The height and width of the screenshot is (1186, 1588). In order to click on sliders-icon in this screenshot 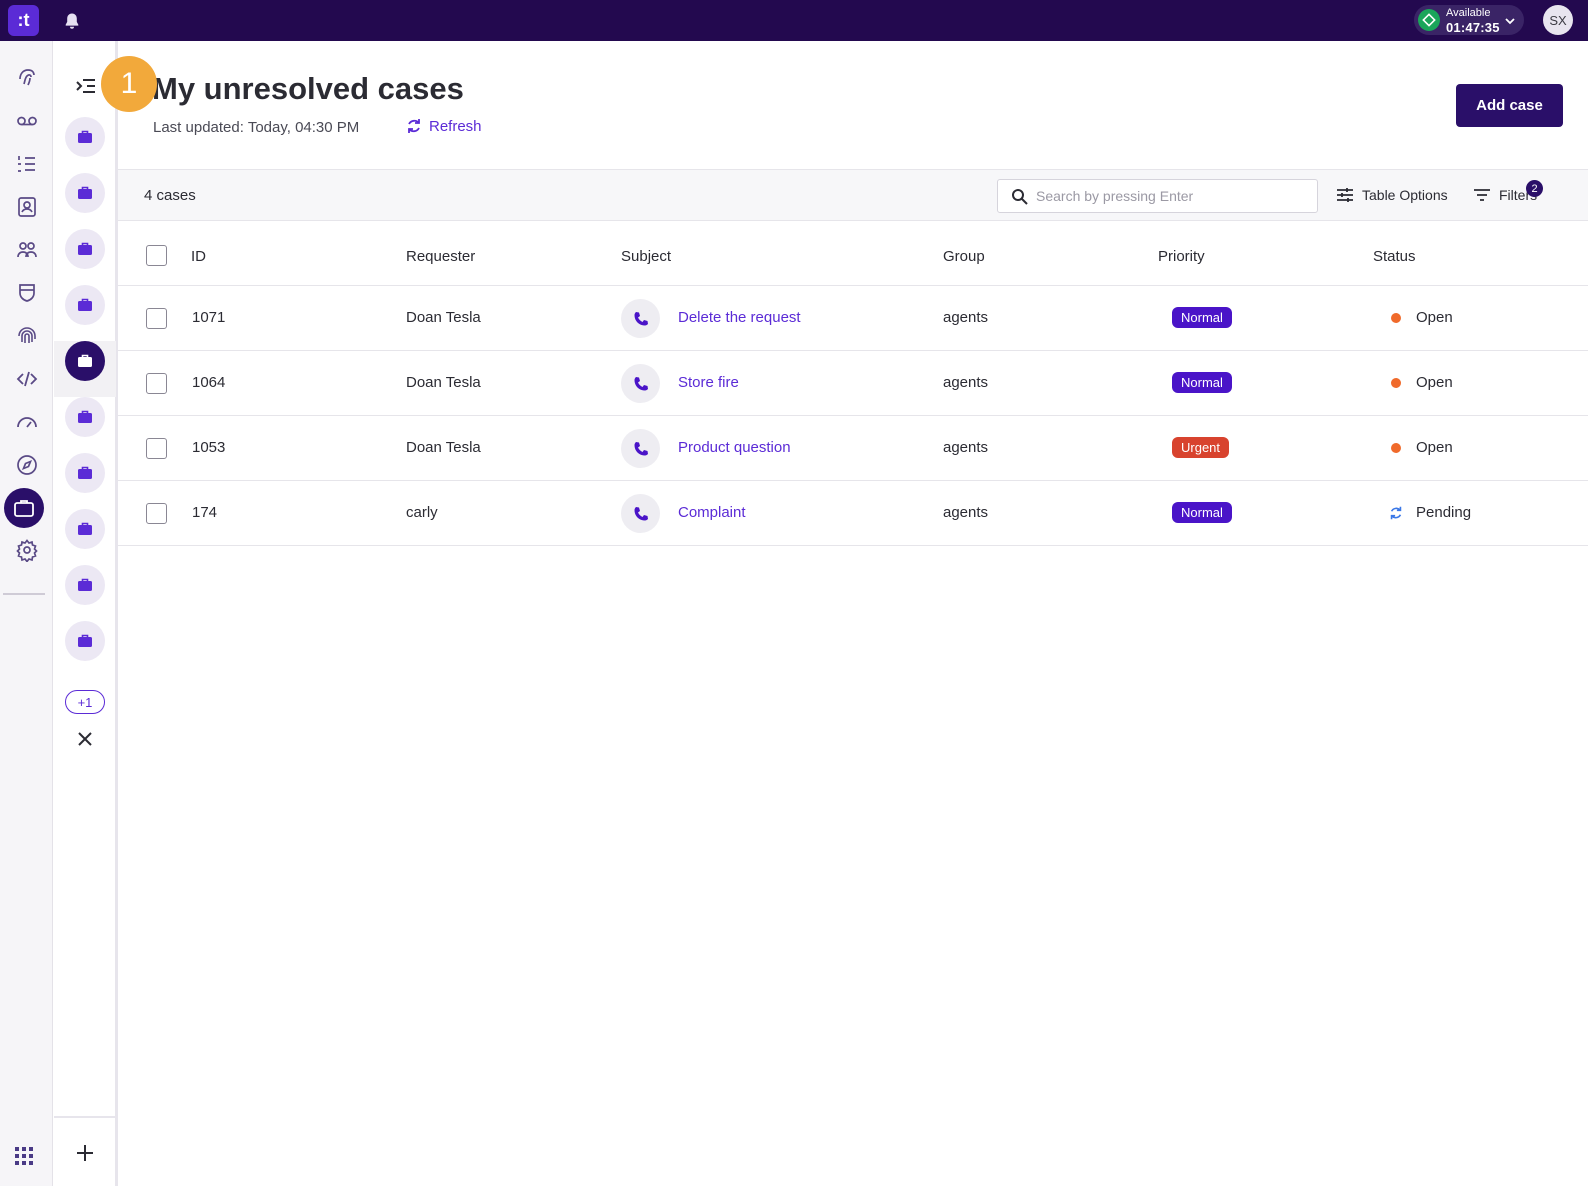, I will do `click(1345, 195)`.